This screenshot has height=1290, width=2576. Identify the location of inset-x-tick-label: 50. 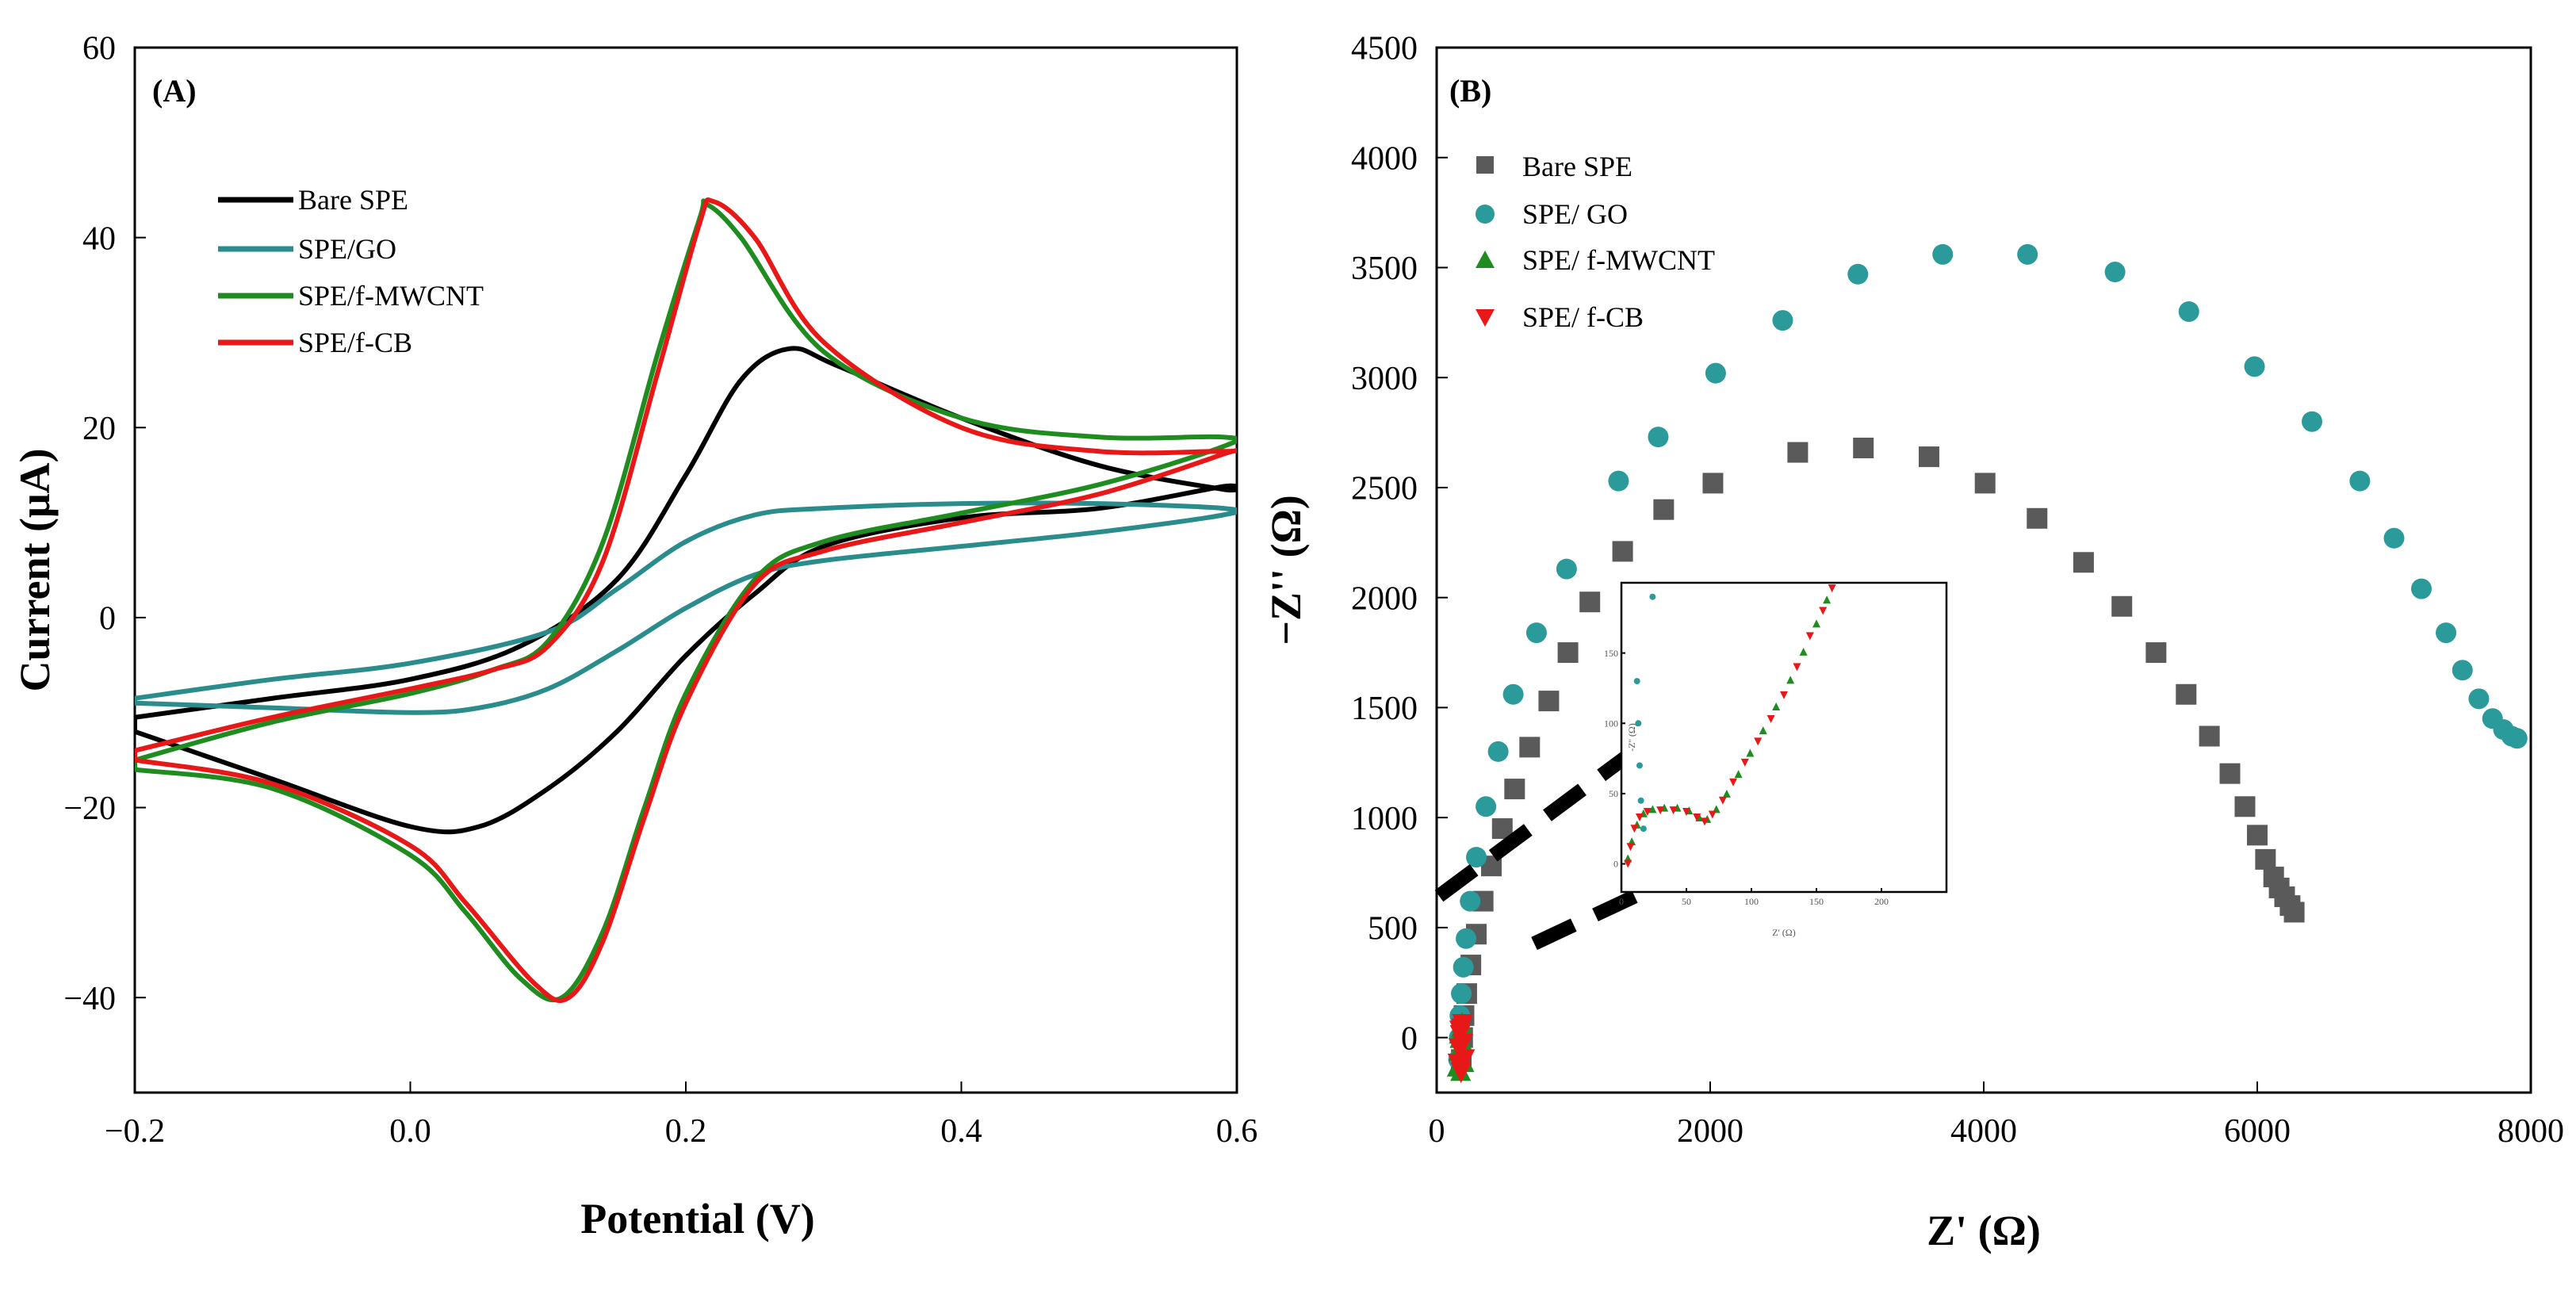
(1686, 901).